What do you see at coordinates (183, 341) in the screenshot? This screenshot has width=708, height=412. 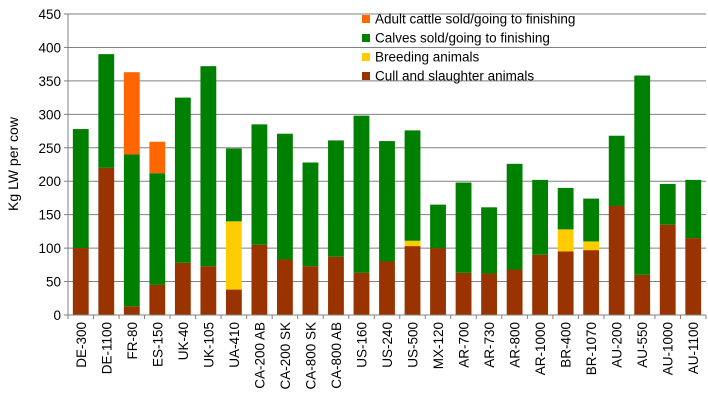 I see `x-tick-label: UK-40` at bounding box center [183, 341].